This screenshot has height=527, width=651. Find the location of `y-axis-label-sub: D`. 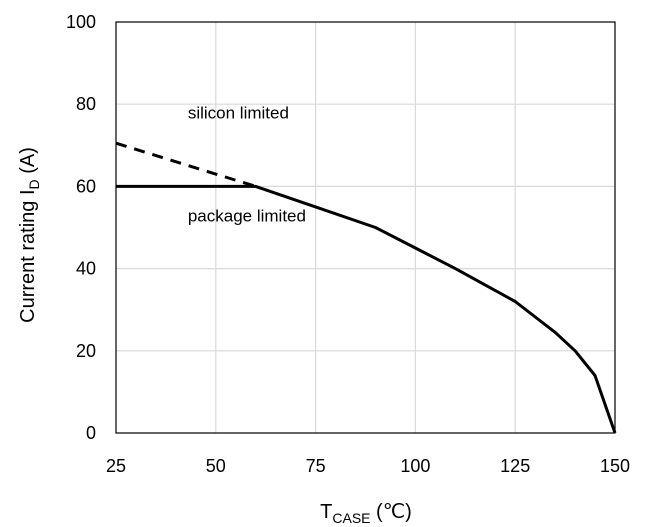

y-axis-label-sub: D is located at coordinates (34, 184).